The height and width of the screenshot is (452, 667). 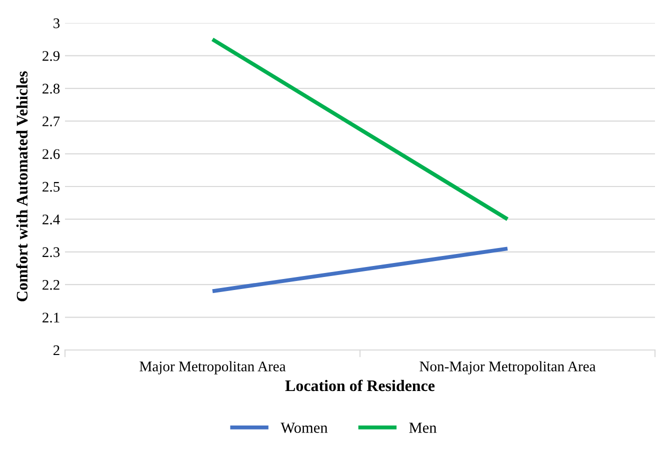 What do you see at coordinates (508, 367) in the screenshot?
I see `x-tick-label: Non-Major Metropolitan Area` at bounding box center [508, 367].